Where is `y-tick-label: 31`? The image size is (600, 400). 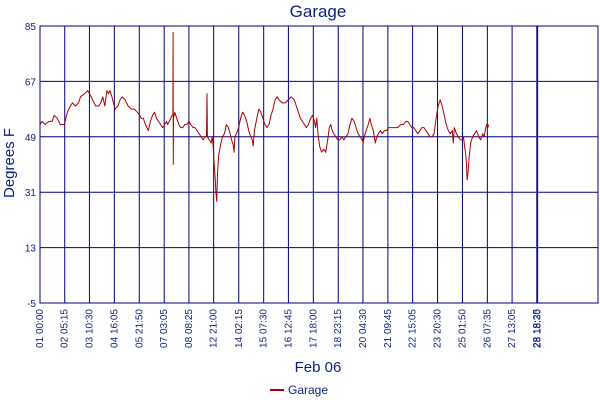
y-tick-label: 31 is located at coordinates (31, 193).